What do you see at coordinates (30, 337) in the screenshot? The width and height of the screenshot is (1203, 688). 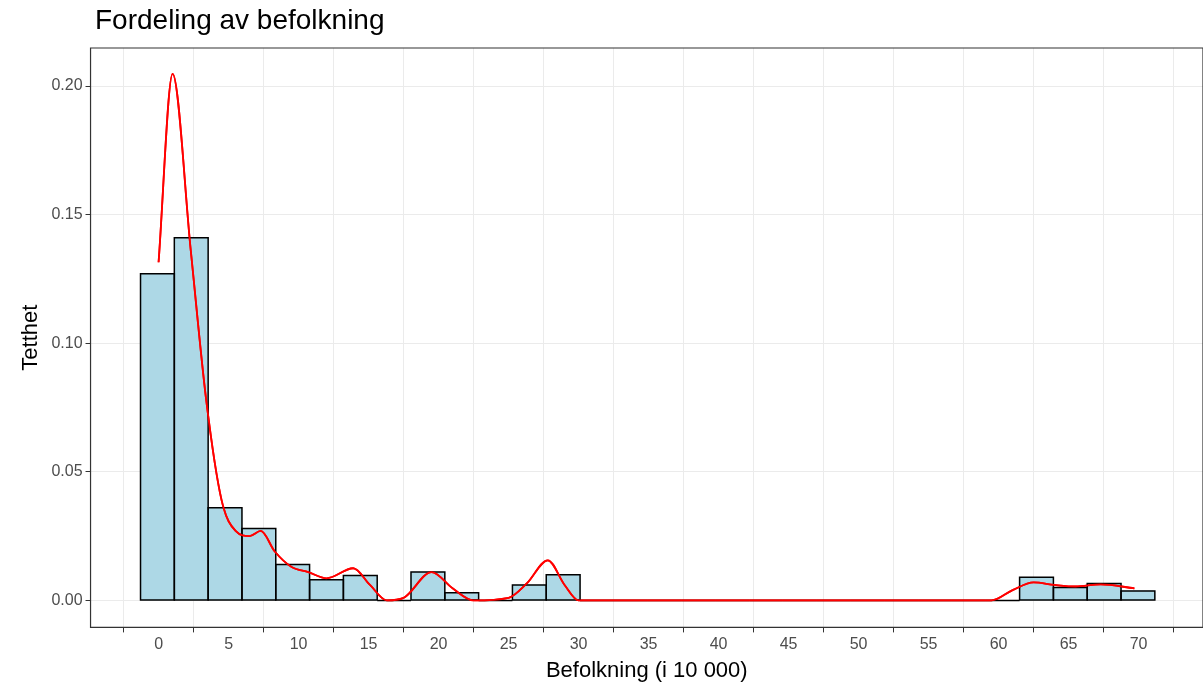 I see `y-axis-title: Tetthet` at bounding box center [30, 337].